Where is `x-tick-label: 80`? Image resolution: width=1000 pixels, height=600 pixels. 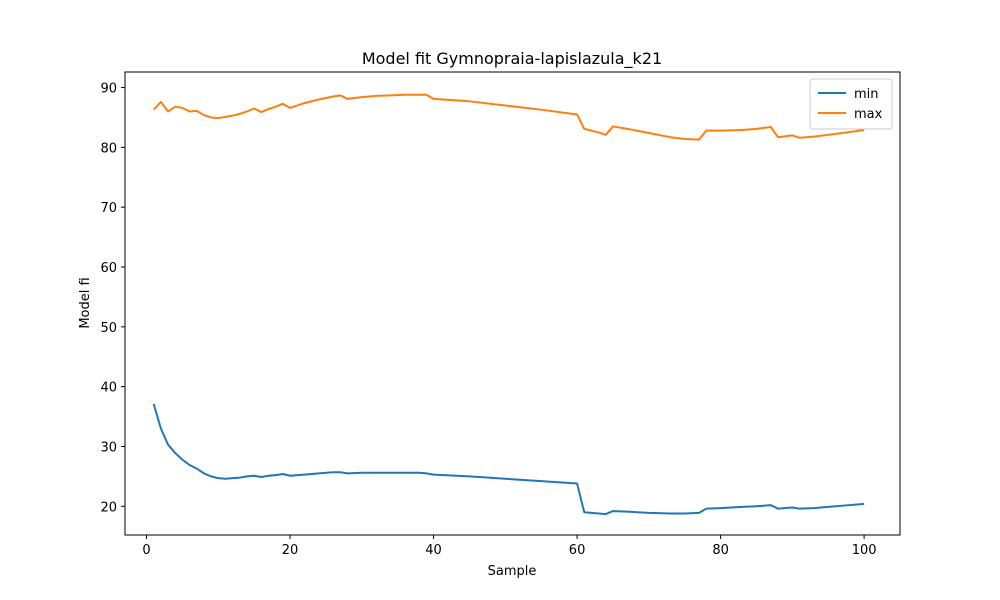 x-tick-label: 80 is located at coordinates (720, 550).